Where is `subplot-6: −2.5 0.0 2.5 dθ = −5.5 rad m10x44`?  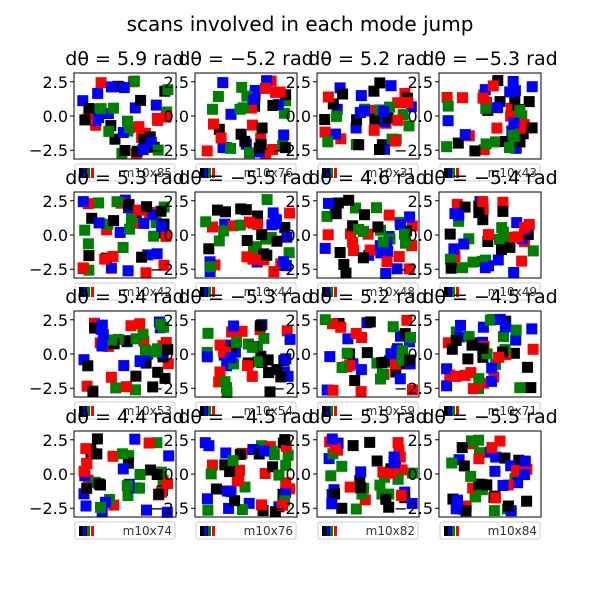 subplot-6: −2.5 0.0 2.5 dθ = −5.5 rad m10x44 is located at coordinates (232, 234).